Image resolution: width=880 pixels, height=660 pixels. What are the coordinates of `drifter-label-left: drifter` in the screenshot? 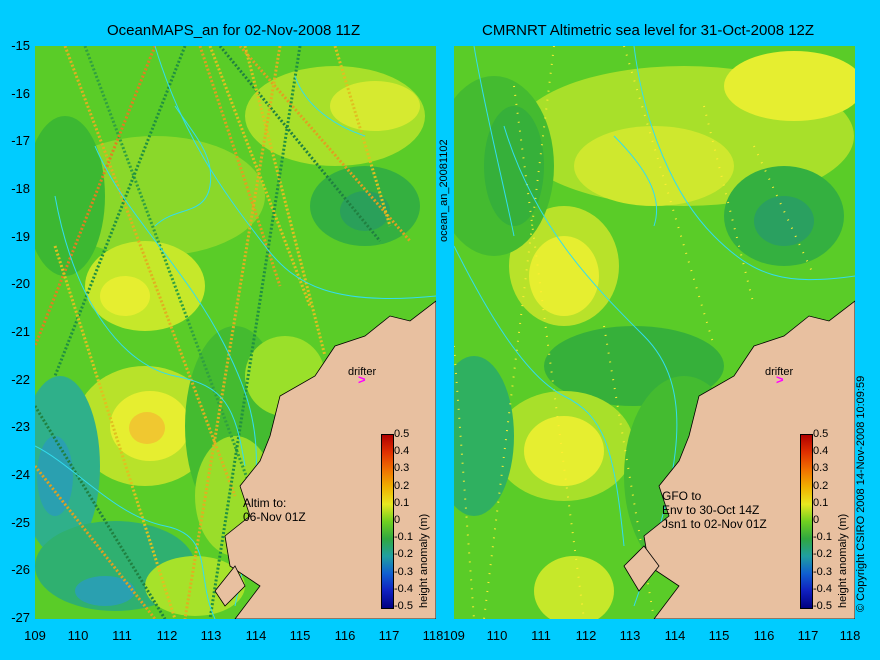 It's located at (362, 372).